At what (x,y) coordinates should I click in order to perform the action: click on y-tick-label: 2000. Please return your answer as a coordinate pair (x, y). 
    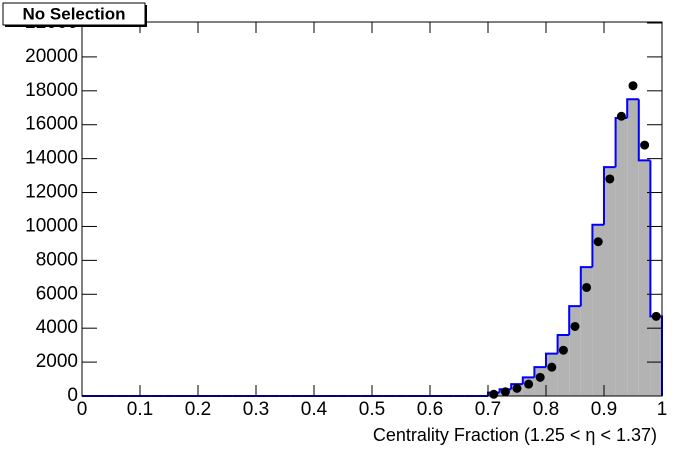
    Looking at the image, I should click on (57, 361).